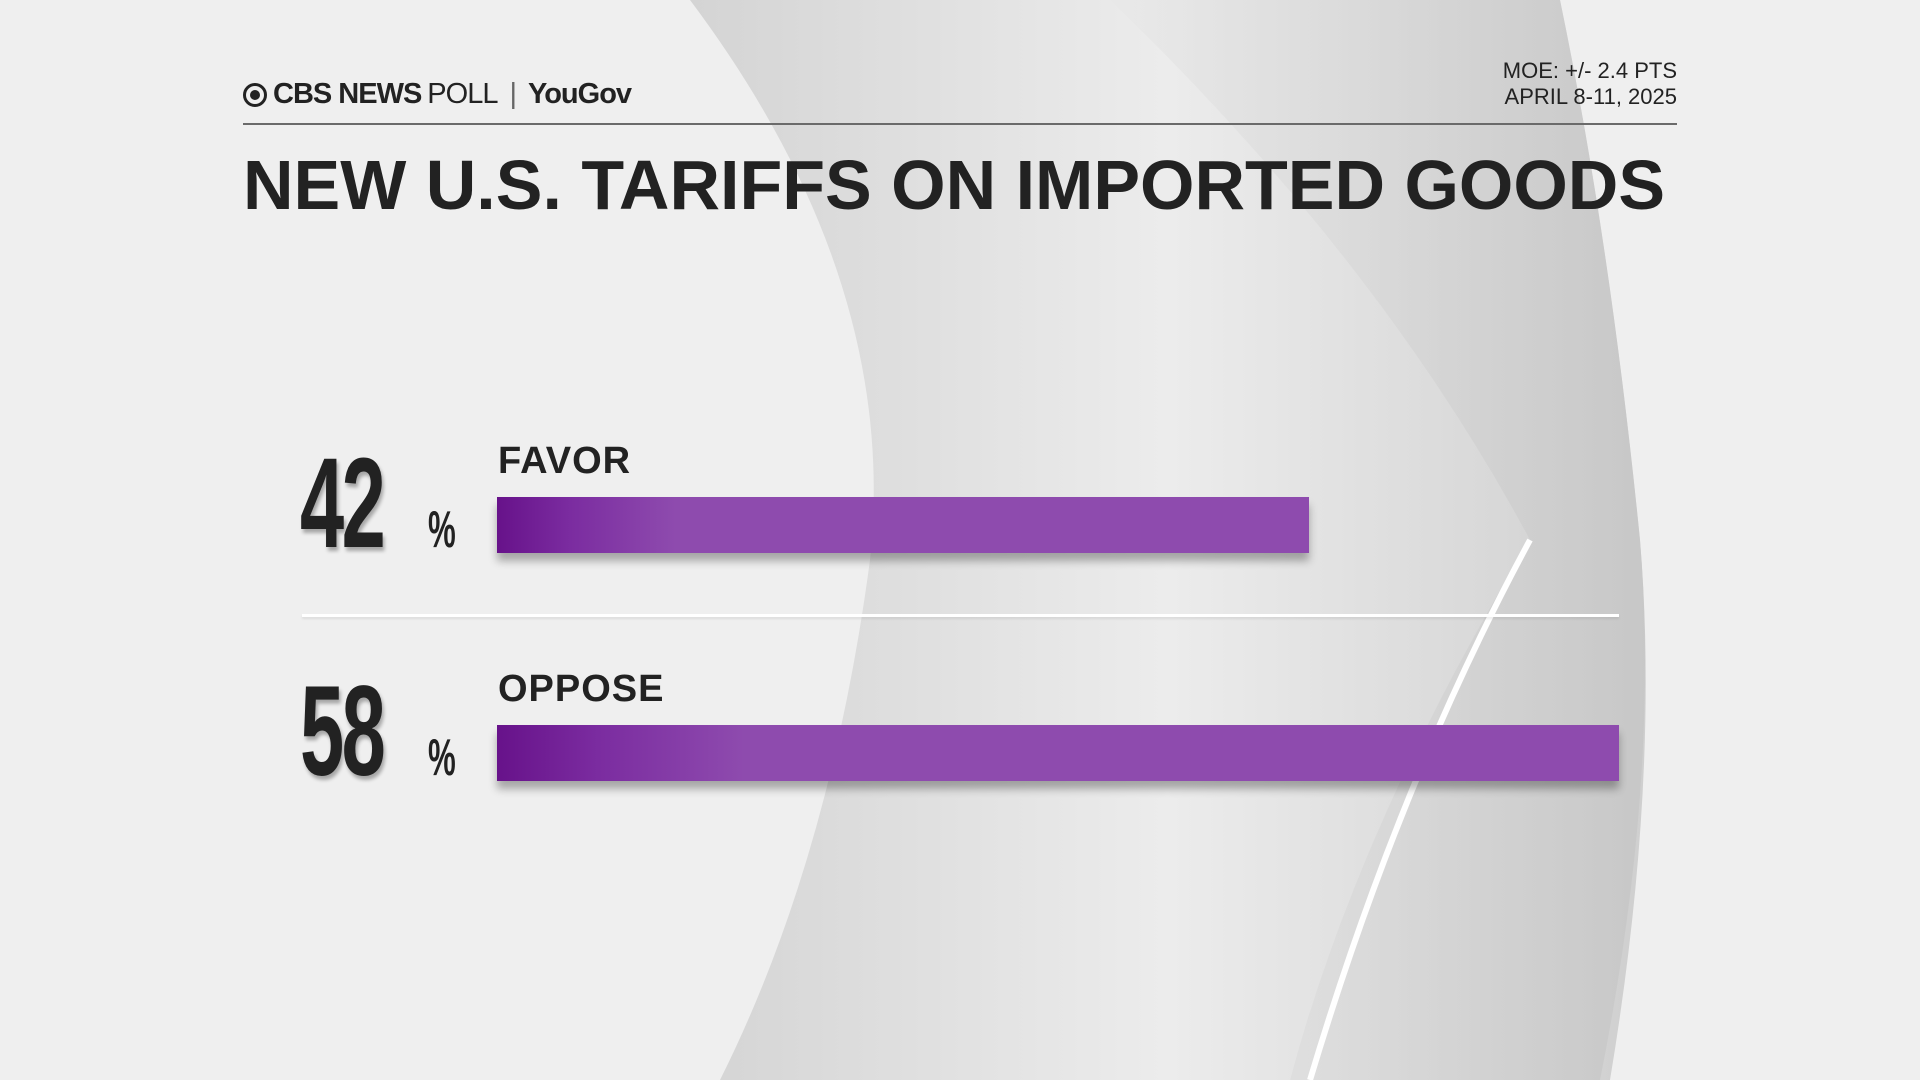  Describe the element at coordinates (255, 94) in the screenshot. I see `cbs-eye-icon` at that location.